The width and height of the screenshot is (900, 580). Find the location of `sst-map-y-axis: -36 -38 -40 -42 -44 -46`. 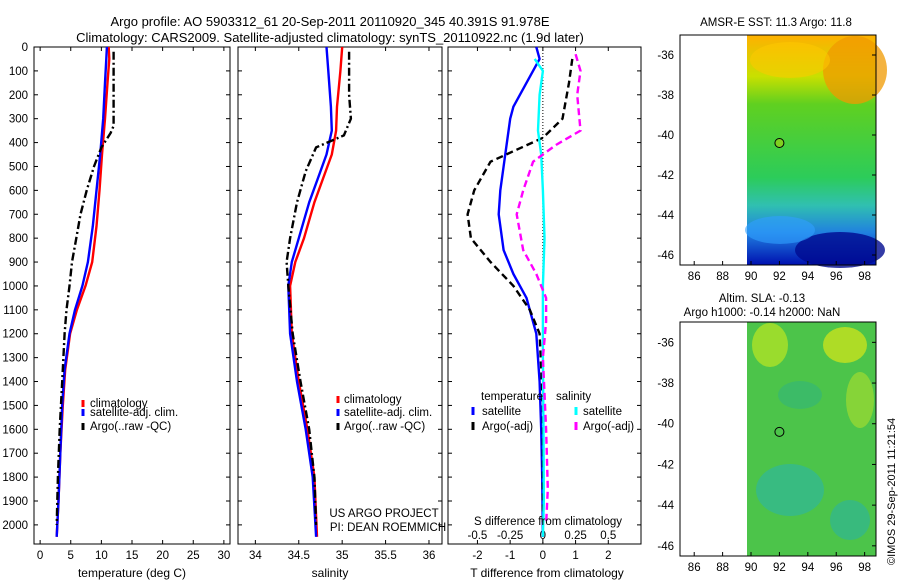

sst-map-y-axis: -36 -38 -40 -42 -44 -46 is located at coordinates (766, 156).